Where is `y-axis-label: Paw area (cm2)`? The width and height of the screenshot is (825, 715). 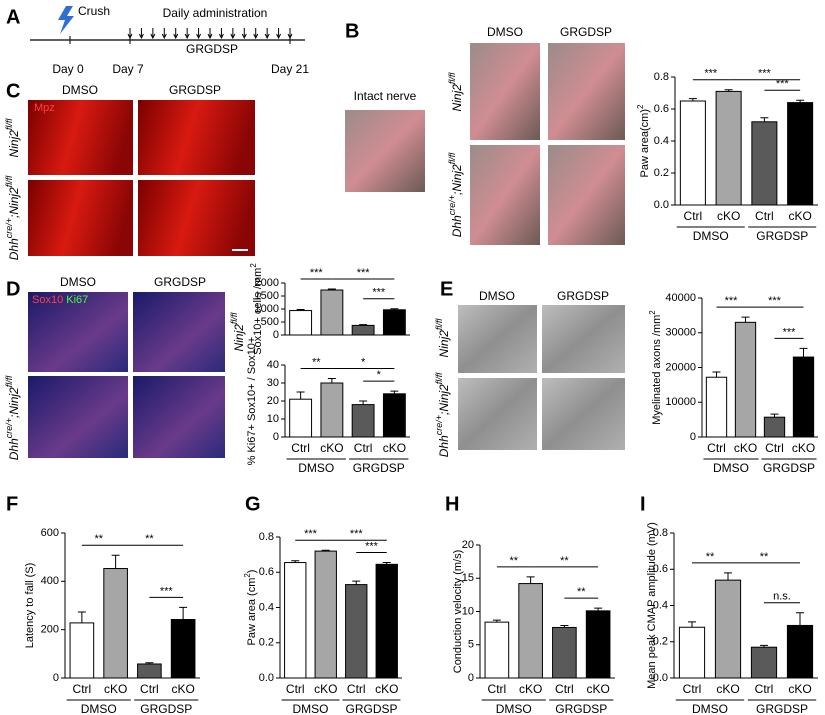
y-axis-label: Paw area (cm2) is located at coordinates (250, 608).